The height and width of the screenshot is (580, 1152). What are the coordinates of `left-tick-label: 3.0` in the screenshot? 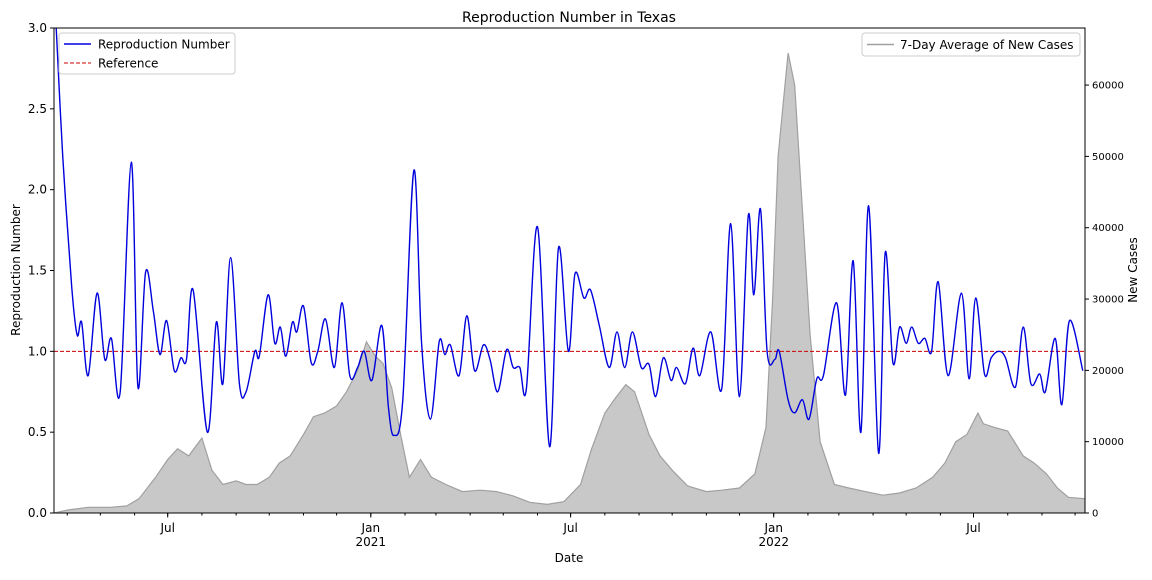 It's located at (37, 28).